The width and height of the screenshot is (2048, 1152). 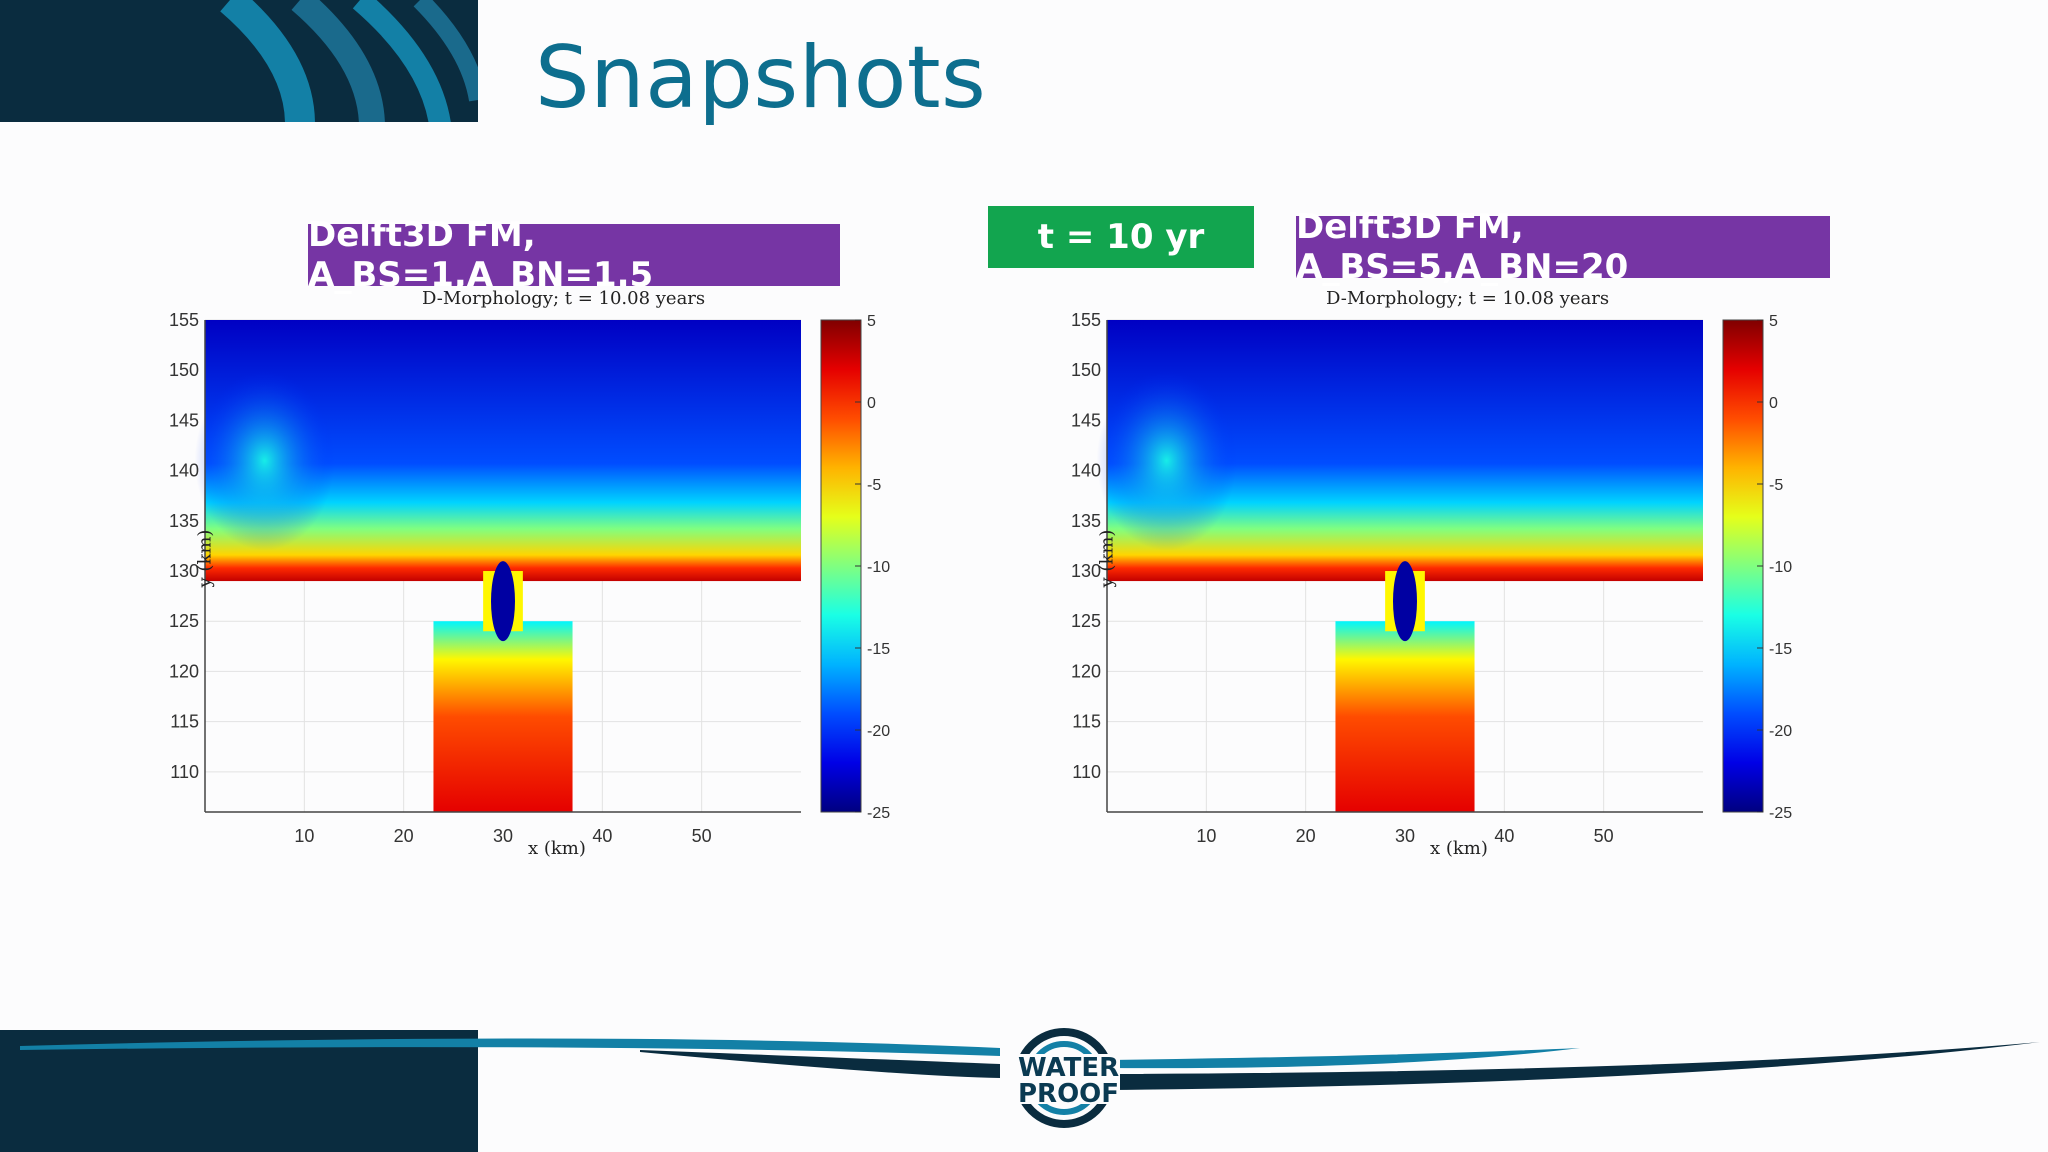 What do you see at coordinates (1068, 1068) in the screenshot?
I see `logo-line1: WATER` at bounding box center [1068, 1068].